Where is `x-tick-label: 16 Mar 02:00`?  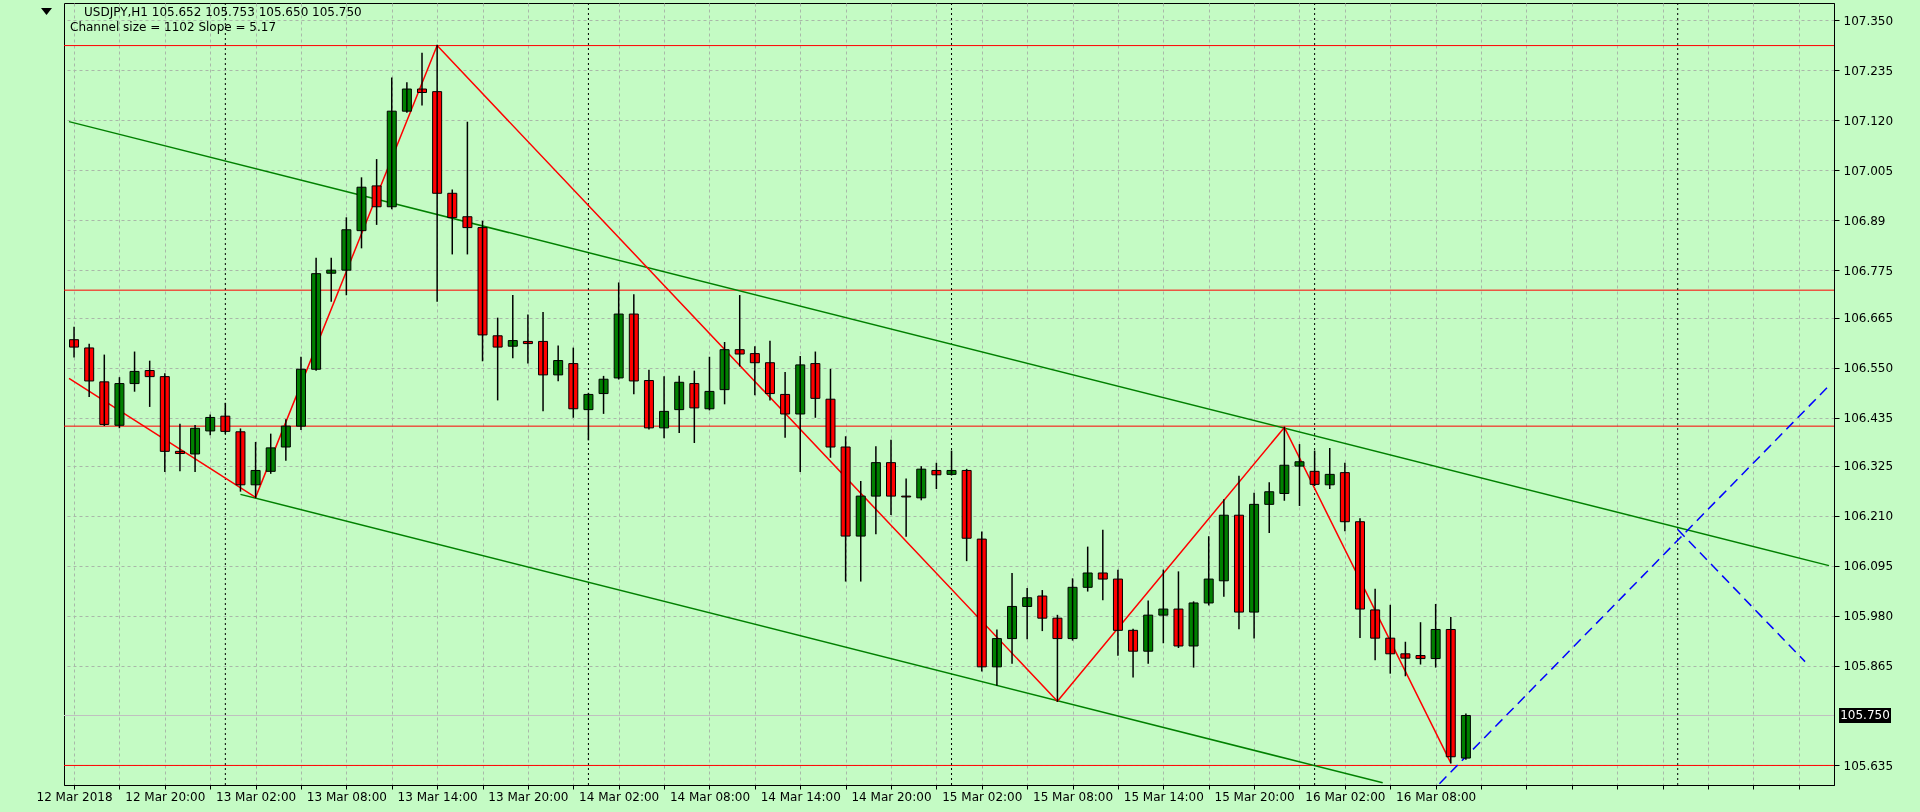 x-tick-label: 16 Mar 02:00 is located at coordinates (1345, 796).